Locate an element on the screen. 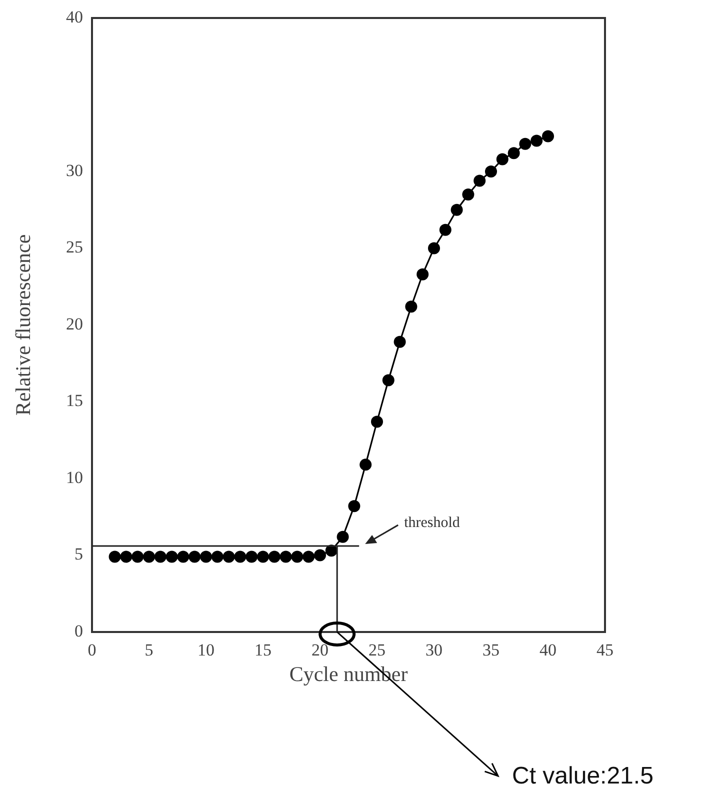 Image resolution: width=710 pixels, height=807 pixels. y-tick-label: 10 is located at coordinates (74, 477).